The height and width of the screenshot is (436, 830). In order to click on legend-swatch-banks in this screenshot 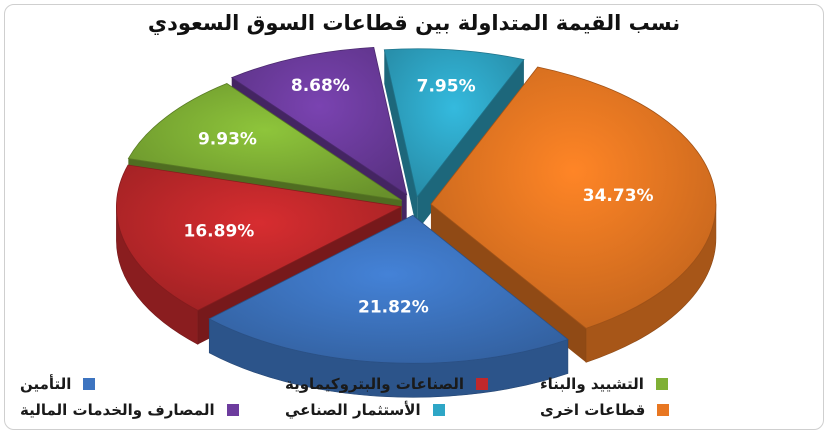, I will do `click(232, 410)`.